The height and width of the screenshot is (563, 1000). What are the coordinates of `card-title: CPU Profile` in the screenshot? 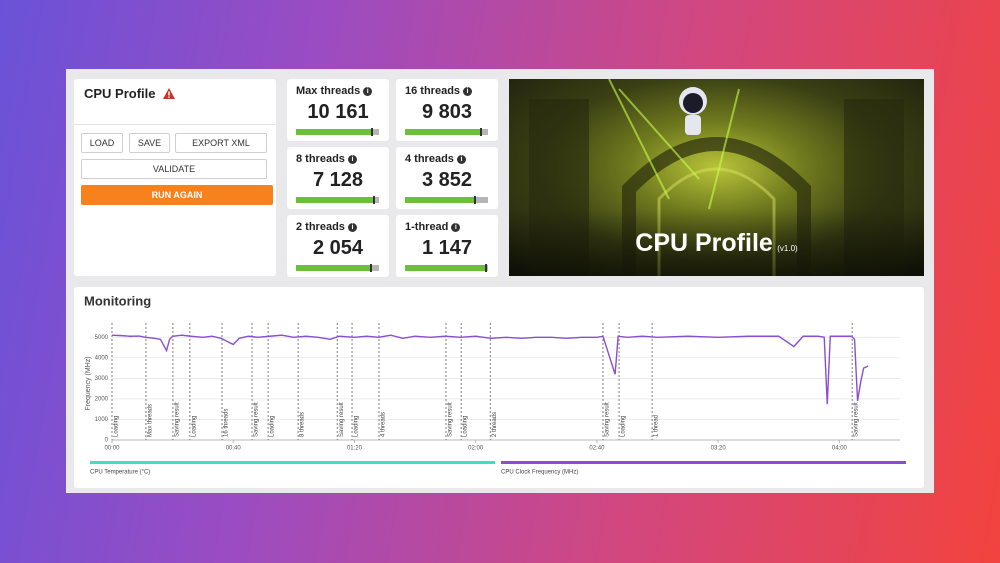 It's located at (130, 93).